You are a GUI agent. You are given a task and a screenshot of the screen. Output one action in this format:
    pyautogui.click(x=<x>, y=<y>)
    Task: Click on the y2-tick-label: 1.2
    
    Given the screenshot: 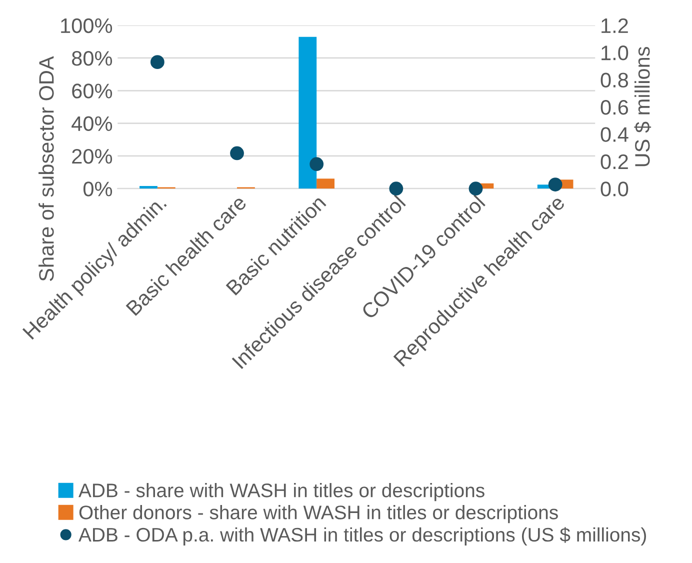 What is the action you would take?
    pyautogui.click(x=615, y=25)
    